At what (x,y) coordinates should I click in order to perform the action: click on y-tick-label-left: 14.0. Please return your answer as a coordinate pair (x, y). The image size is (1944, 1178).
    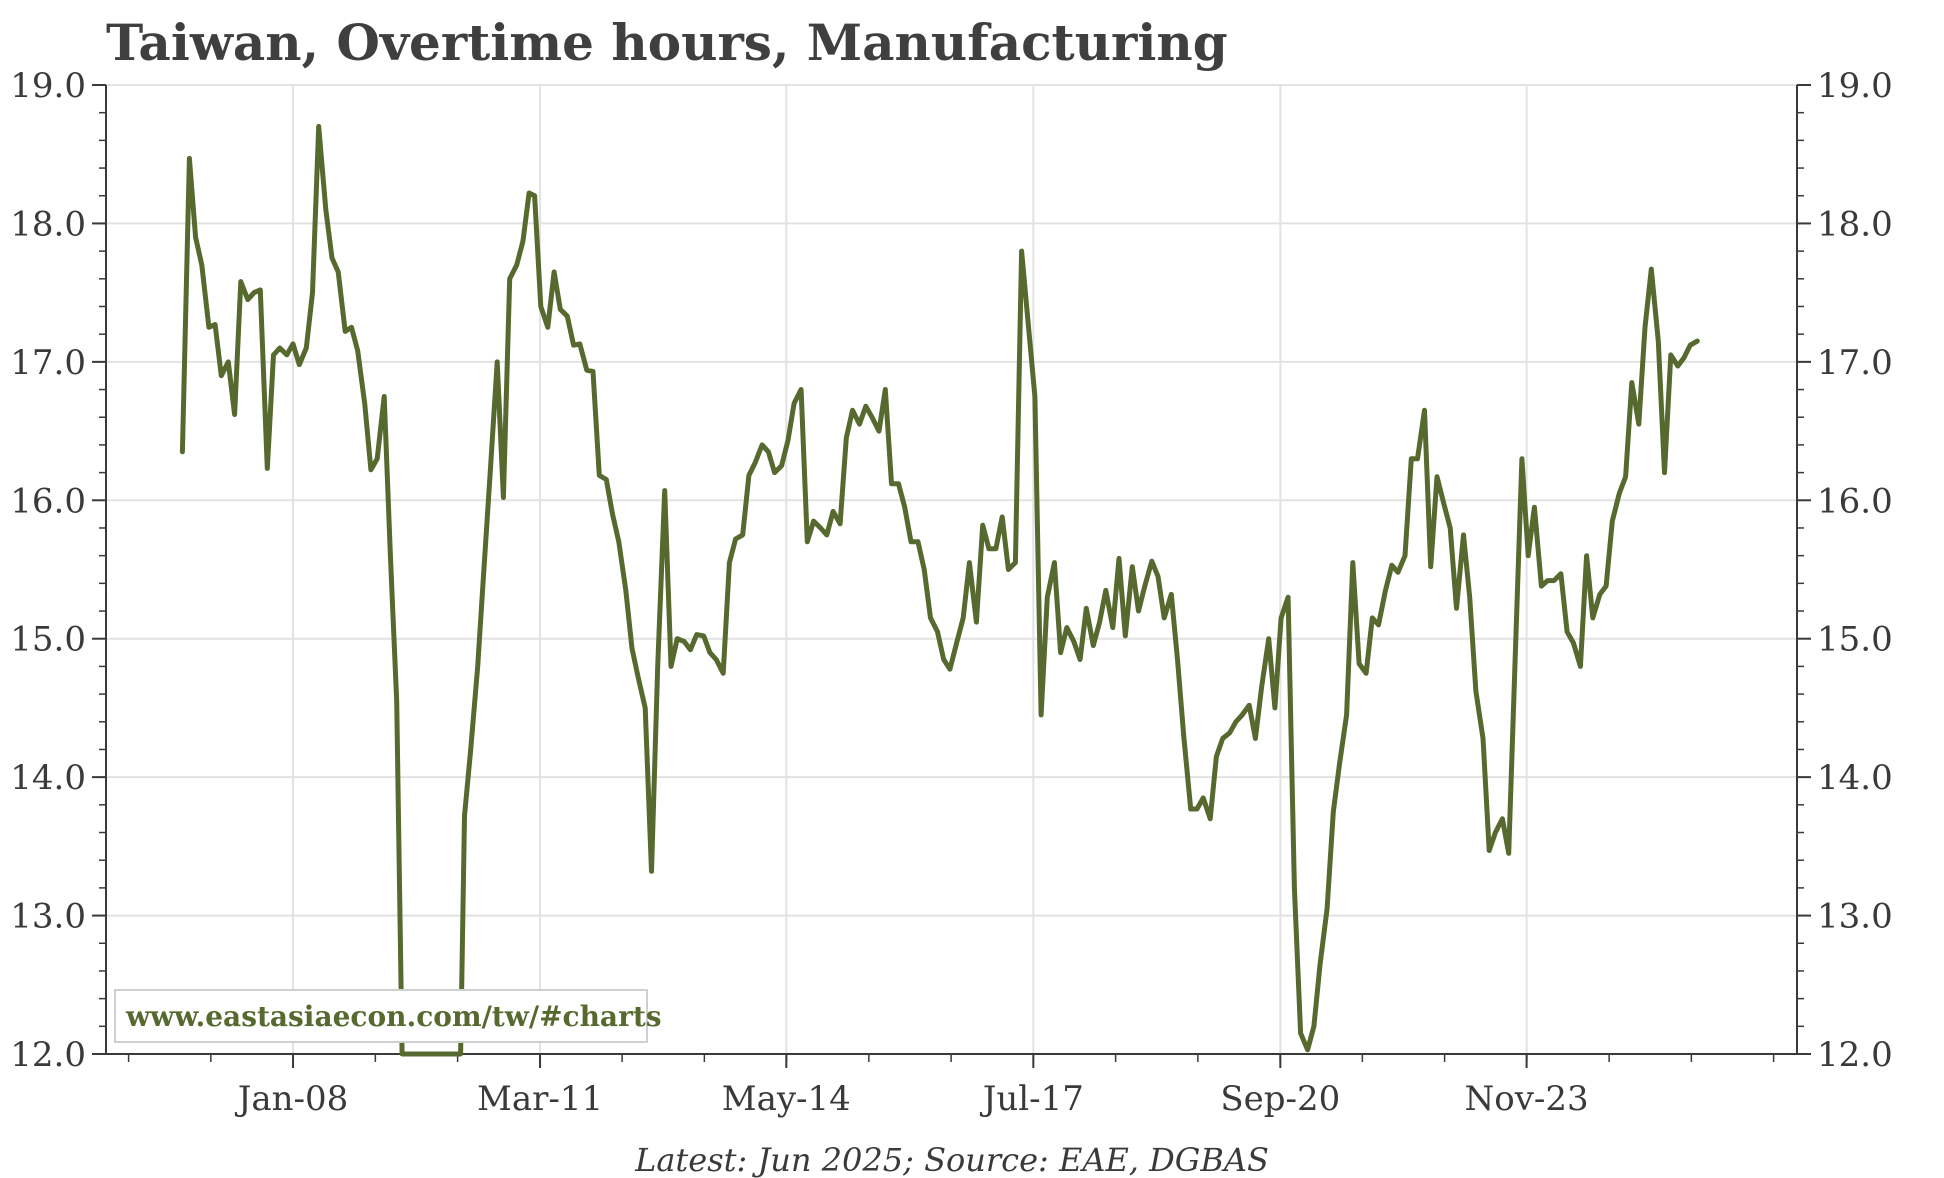
    Looking at the image, I should click on (48, 778).